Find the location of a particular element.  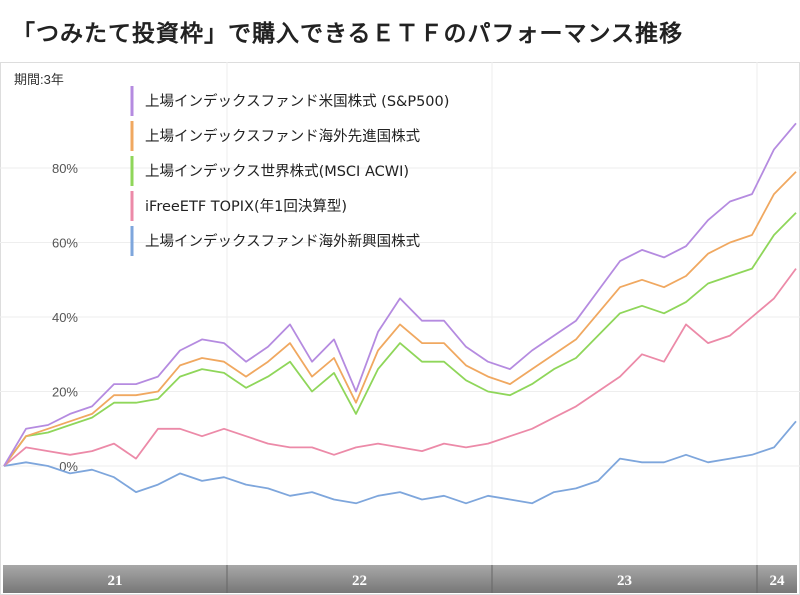

x-axis-bar is located at coordinates (400, 579).